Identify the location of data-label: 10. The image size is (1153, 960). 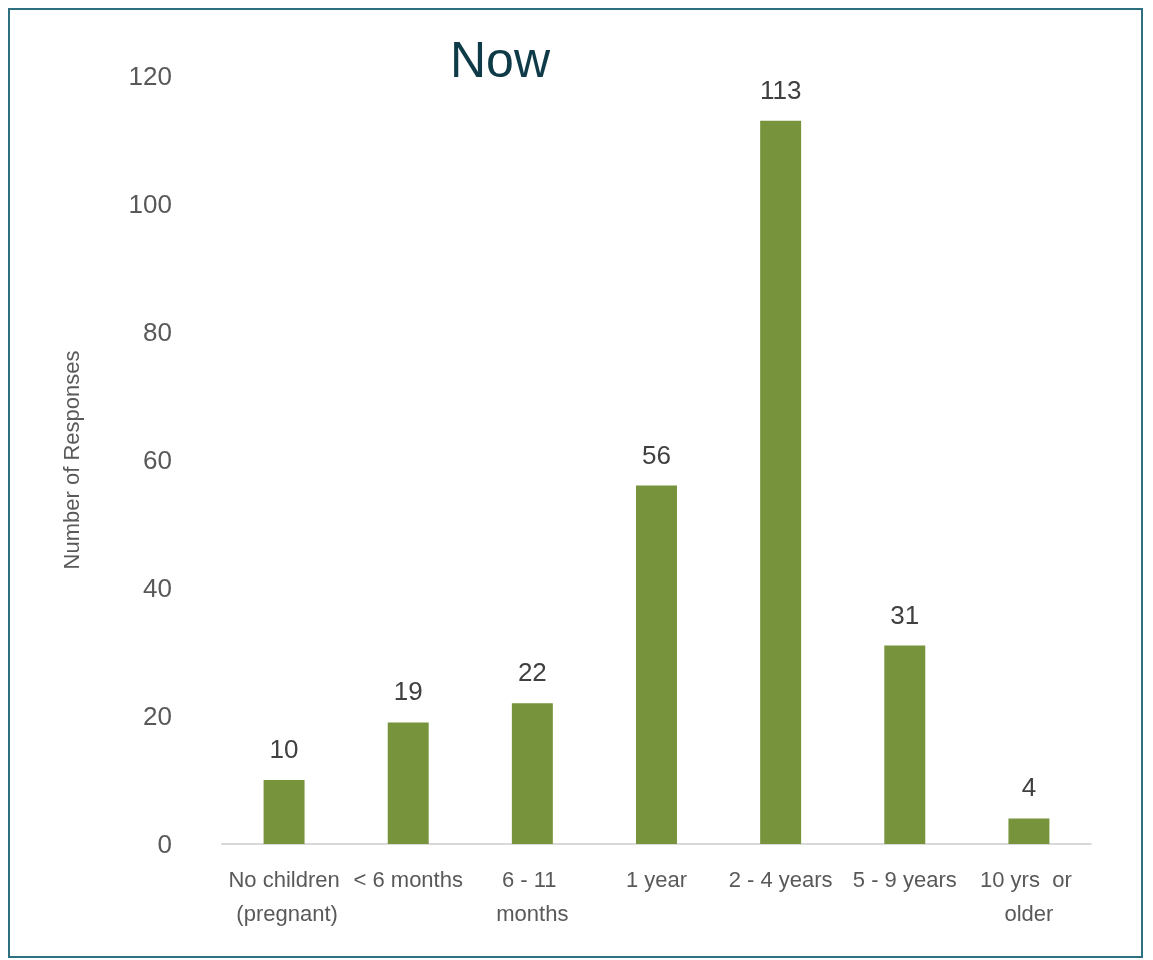
(284, 749).